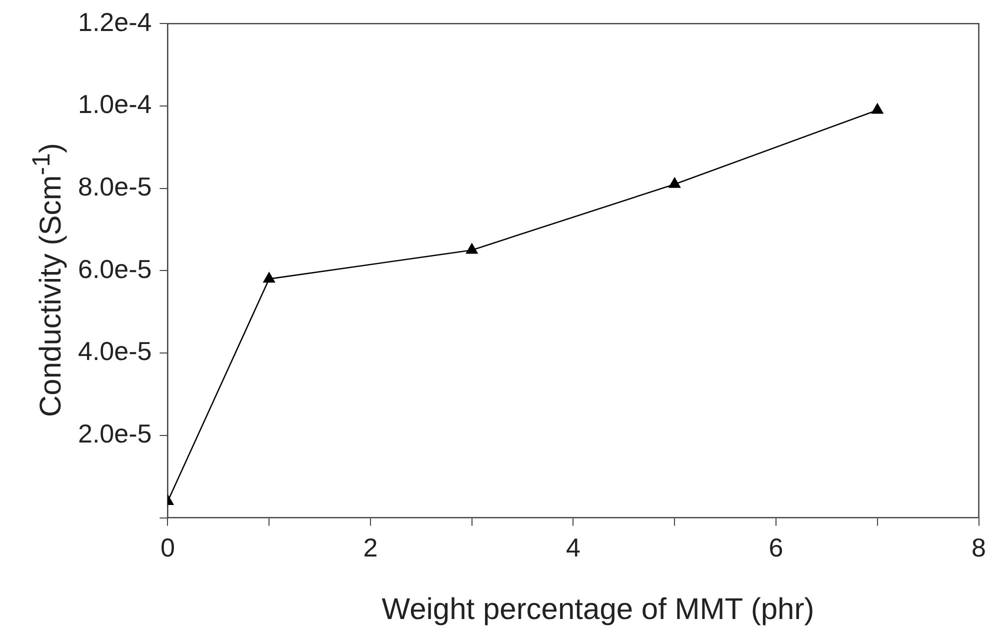  What do you see at coordinates (115, 351) in the screenshot?
I see `y-tick-label: 4.0e-5` at bounding box center [115, 351].